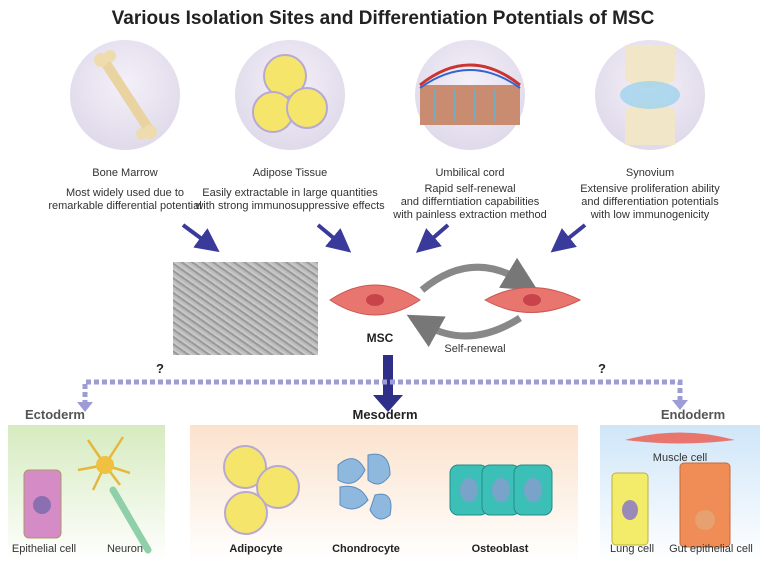 The height and width of the screenshot is (562, 767). Describe the element at coordinates (650, 215) in the screenshot. I see `source-description: with low immunogenicity` at that location.